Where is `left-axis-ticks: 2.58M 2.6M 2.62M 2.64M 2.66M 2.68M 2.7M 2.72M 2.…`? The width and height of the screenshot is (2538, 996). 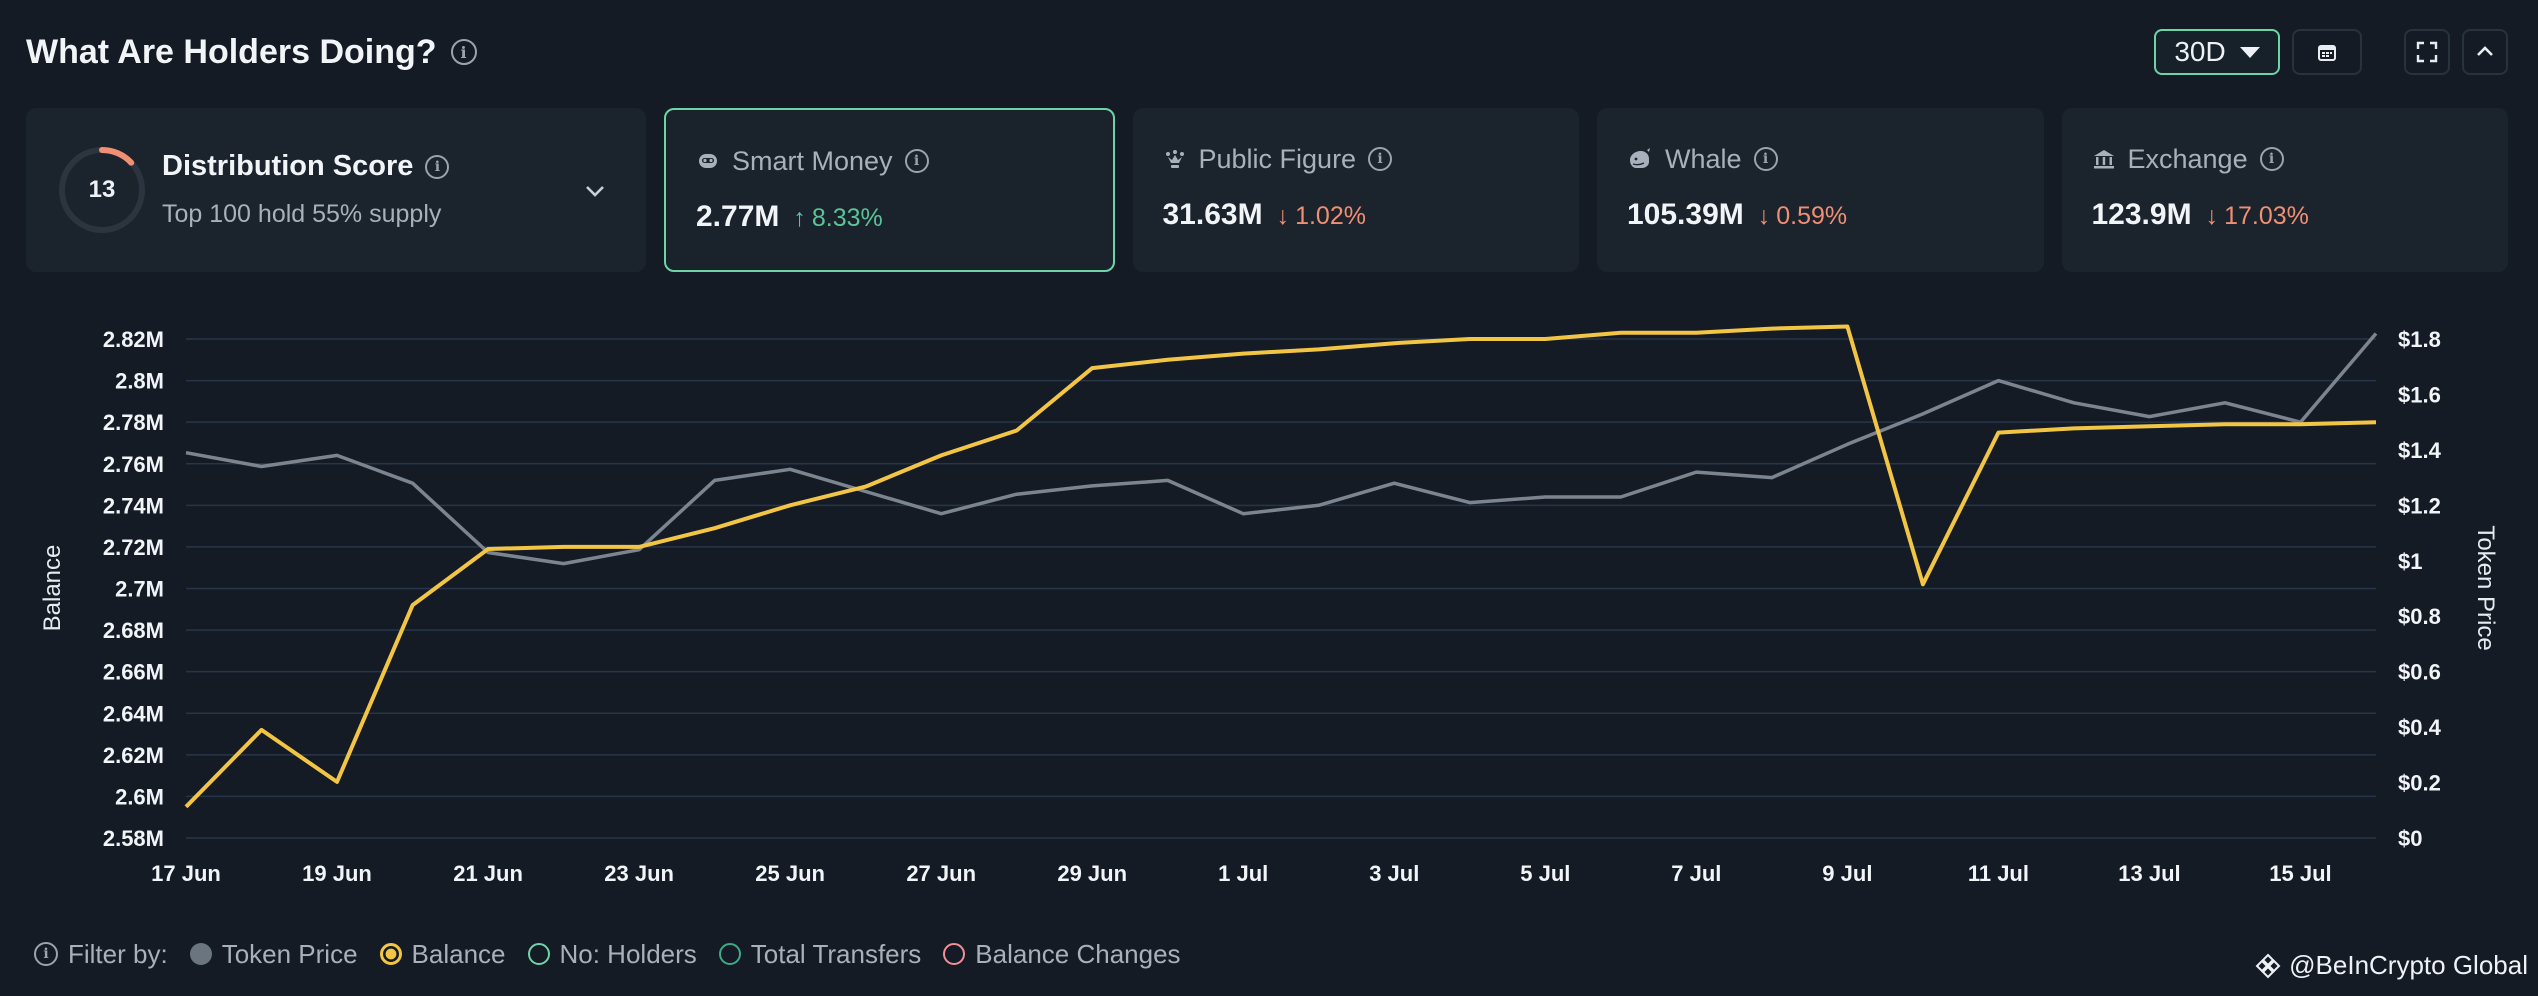
left-axis-ticks: 2.58M 2.6M 2.62M 2.64M 2.66M 2.68M 2.7M 2.72M 2.… is located at coordinates (133, 589).